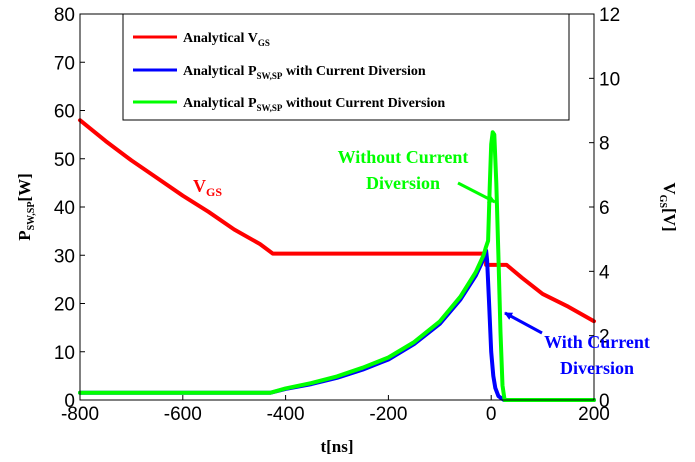  What do you see at coordinates (226, 39) in the screenshot?
I see `legend-entry-vgs: Analytical VGS` at bounding box center [226, 39].